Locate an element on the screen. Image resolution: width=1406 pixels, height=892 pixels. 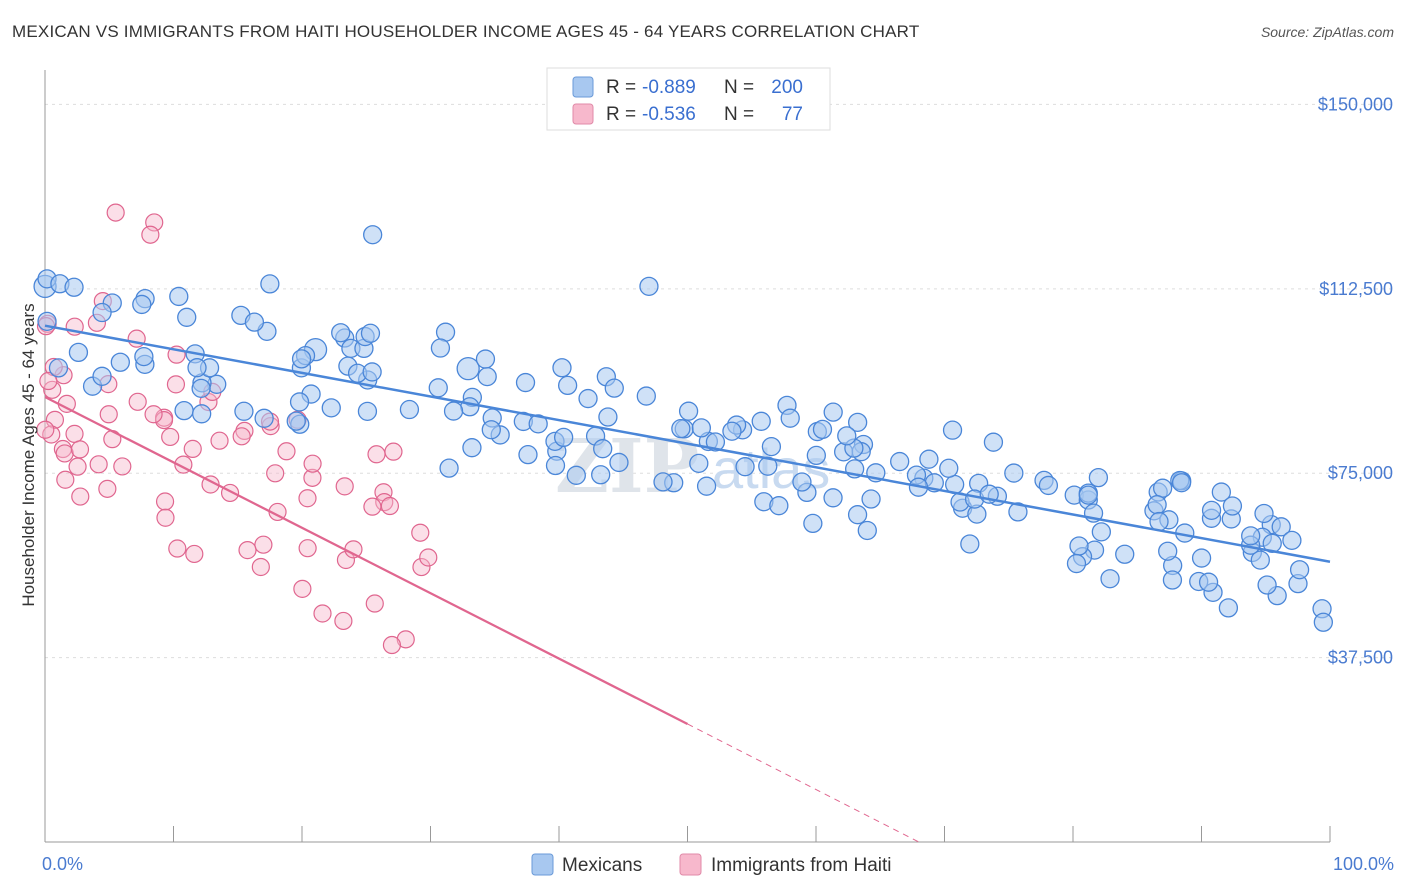
x-tick-label-max: 100.0% is located at coordinates (1363, 864).